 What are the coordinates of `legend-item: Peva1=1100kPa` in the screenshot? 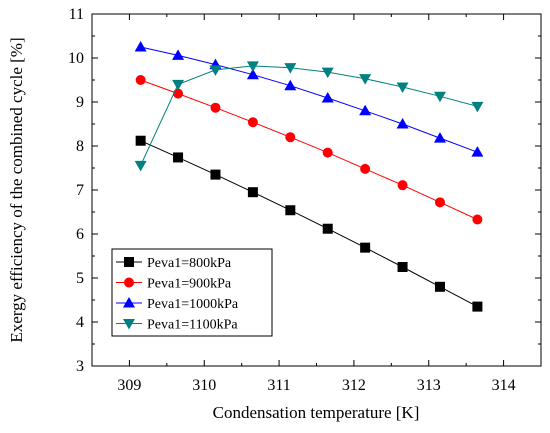 It's located at (177, 325).